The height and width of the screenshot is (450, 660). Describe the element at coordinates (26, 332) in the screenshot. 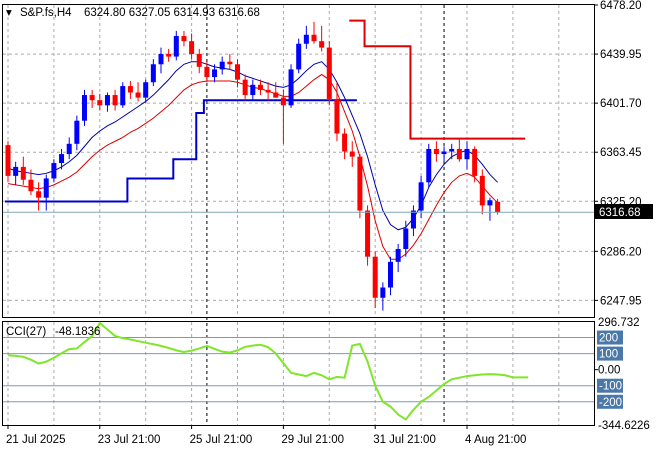

I see `cci-title: CCI(27)` at that location.